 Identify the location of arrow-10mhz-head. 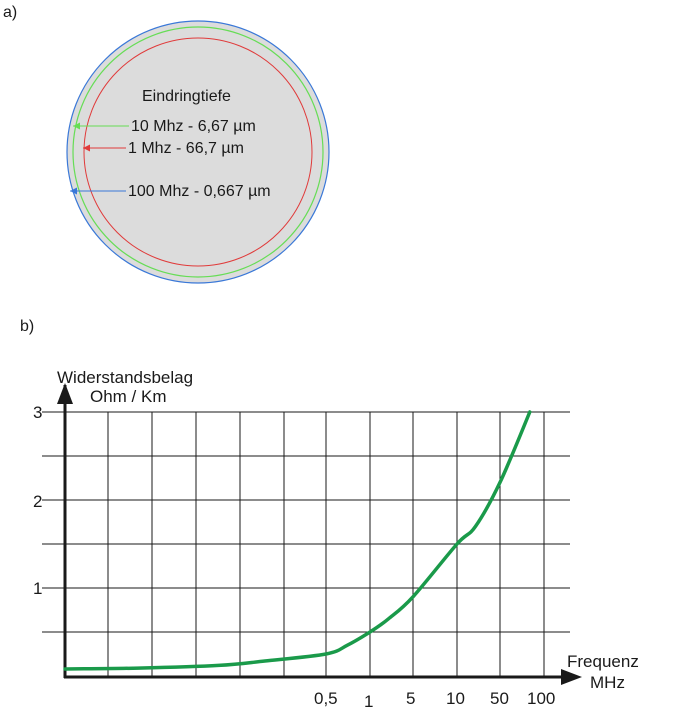
(76, 126).